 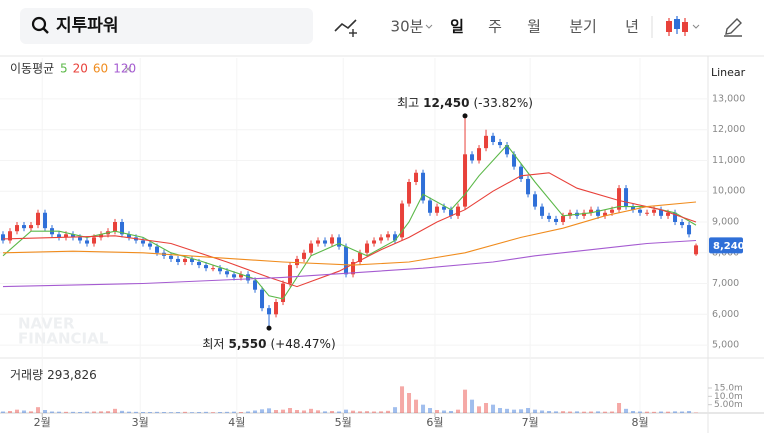 I want to click on y-tick-label: 13,000, so click(x=728, y=98).